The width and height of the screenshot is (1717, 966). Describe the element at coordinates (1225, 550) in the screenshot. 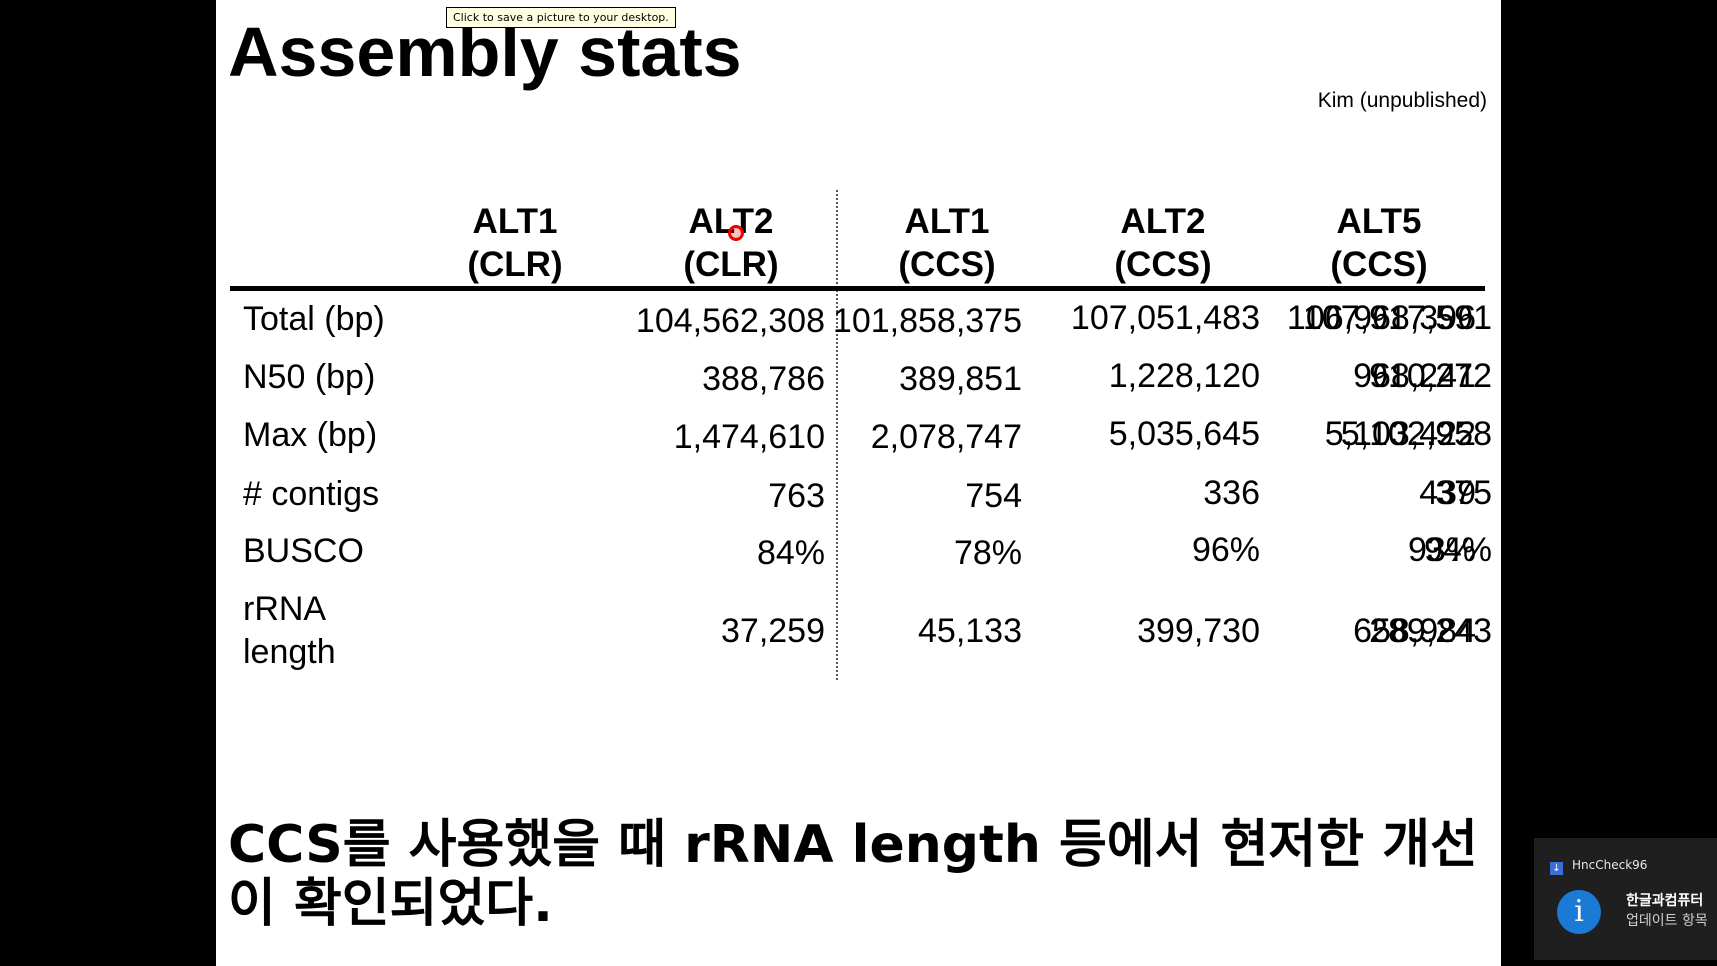

I see `cell-busco-alt1-ccs: 96%` at that location.